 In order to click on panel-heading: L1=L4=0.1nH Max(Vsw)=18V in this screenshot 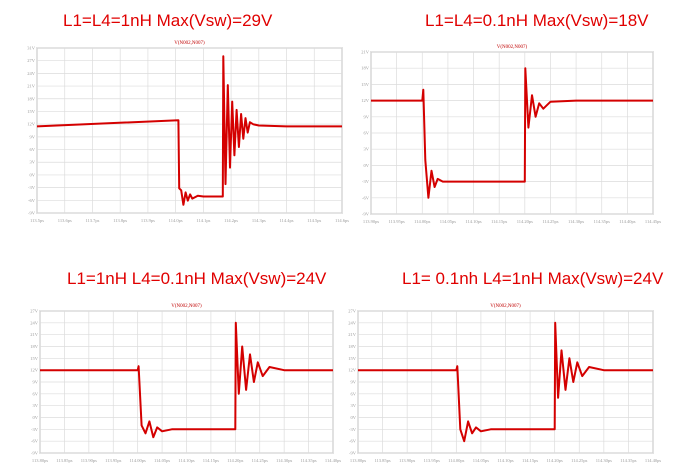, I will do `click(537, 20)`.